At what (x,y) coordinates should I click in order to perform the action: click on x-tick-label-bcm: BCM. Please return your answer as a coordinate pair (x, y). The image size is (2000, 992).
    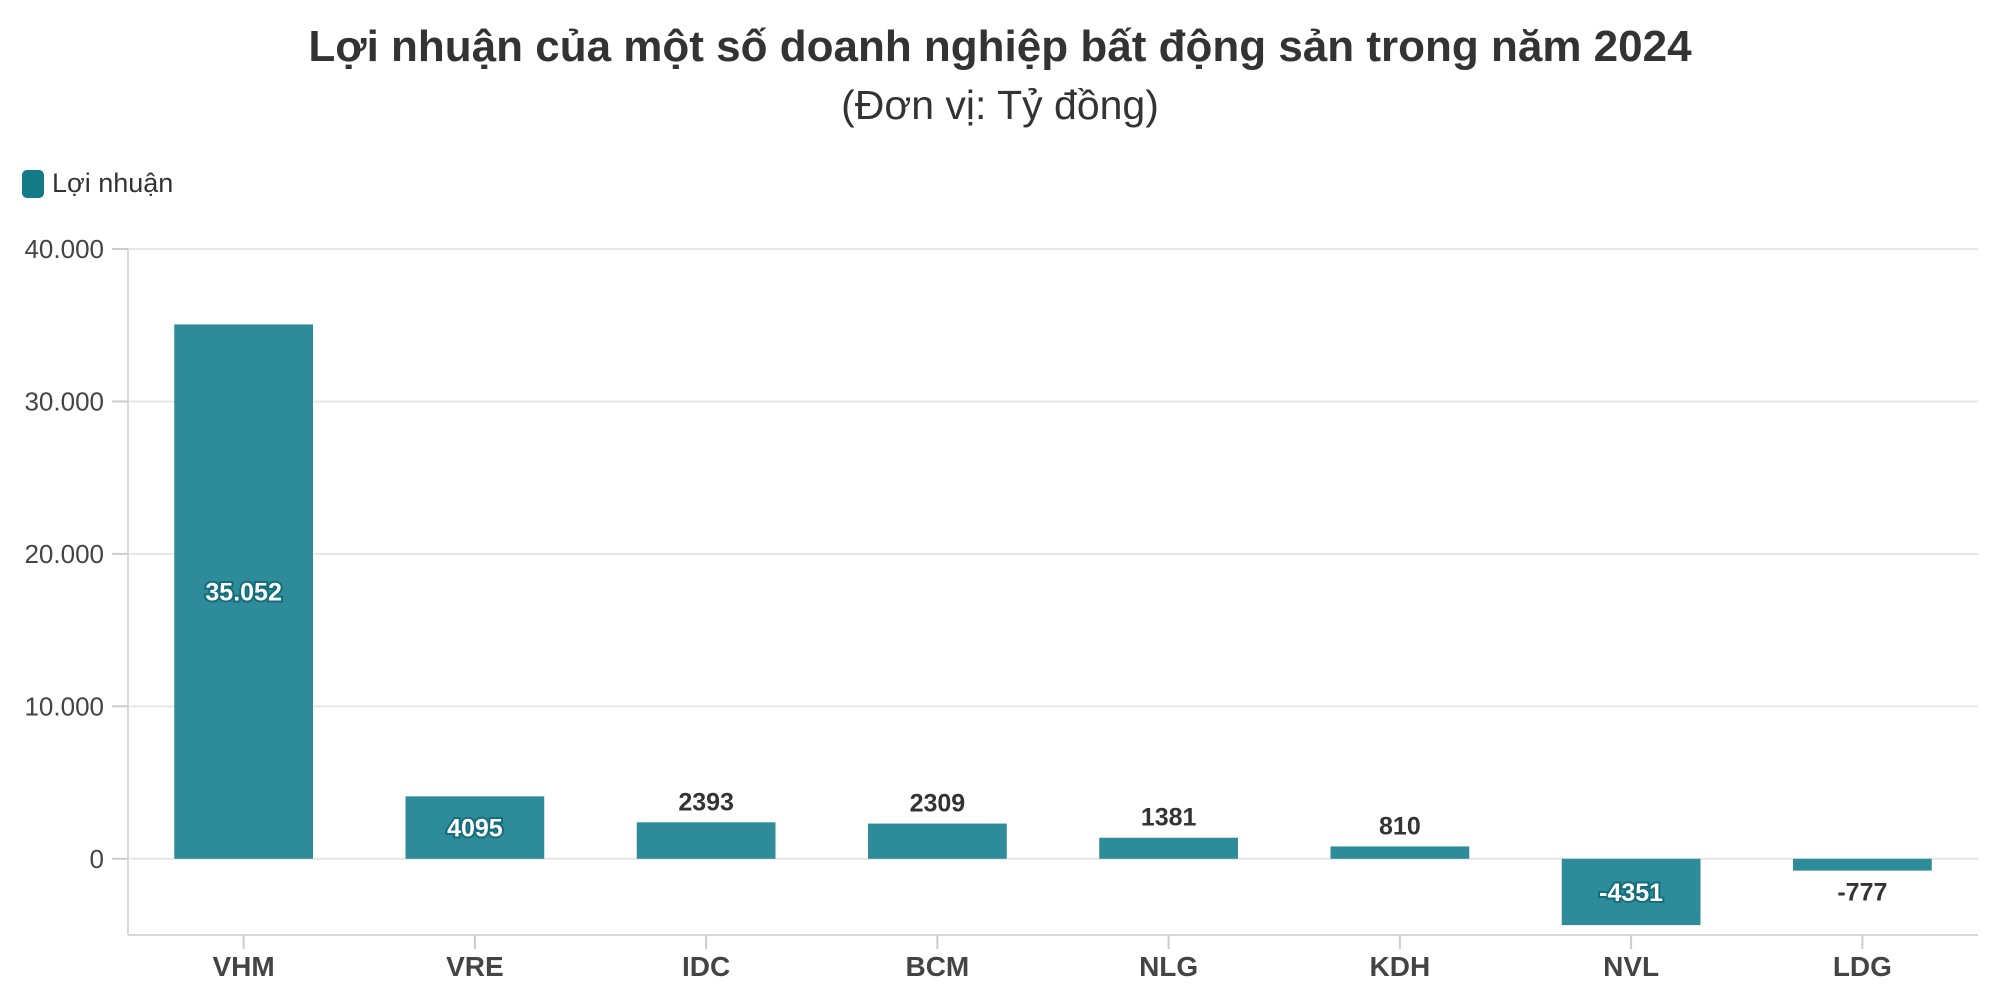
    Looking at the image, I should click on (937, 966).